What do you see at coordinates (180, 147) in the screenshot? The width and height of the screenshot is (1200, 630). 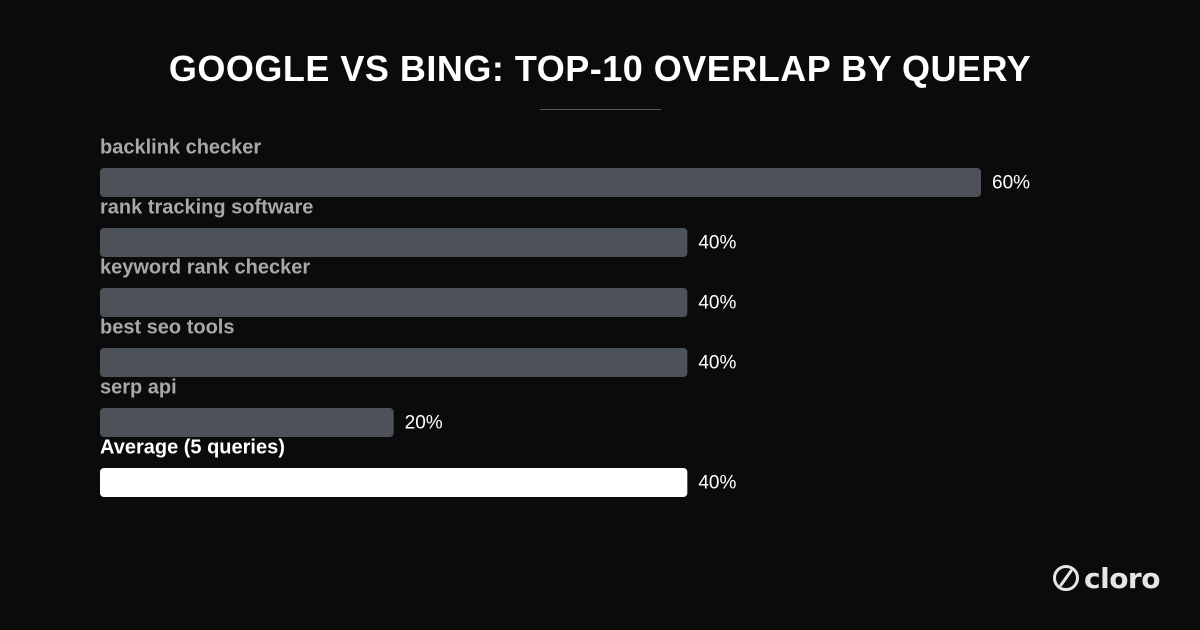 I see `category-label: backlink checker` at bounding box center [180, 147].